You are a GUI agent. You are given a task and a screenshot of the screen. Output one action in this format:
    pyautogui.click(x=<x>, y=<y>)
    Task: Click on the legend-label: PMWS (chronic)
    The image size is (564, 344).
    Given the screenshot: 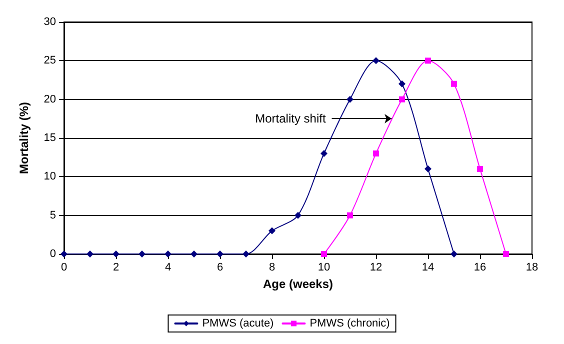 What is the action you would take?
    pyautogui.click(x=350, y=324)
    